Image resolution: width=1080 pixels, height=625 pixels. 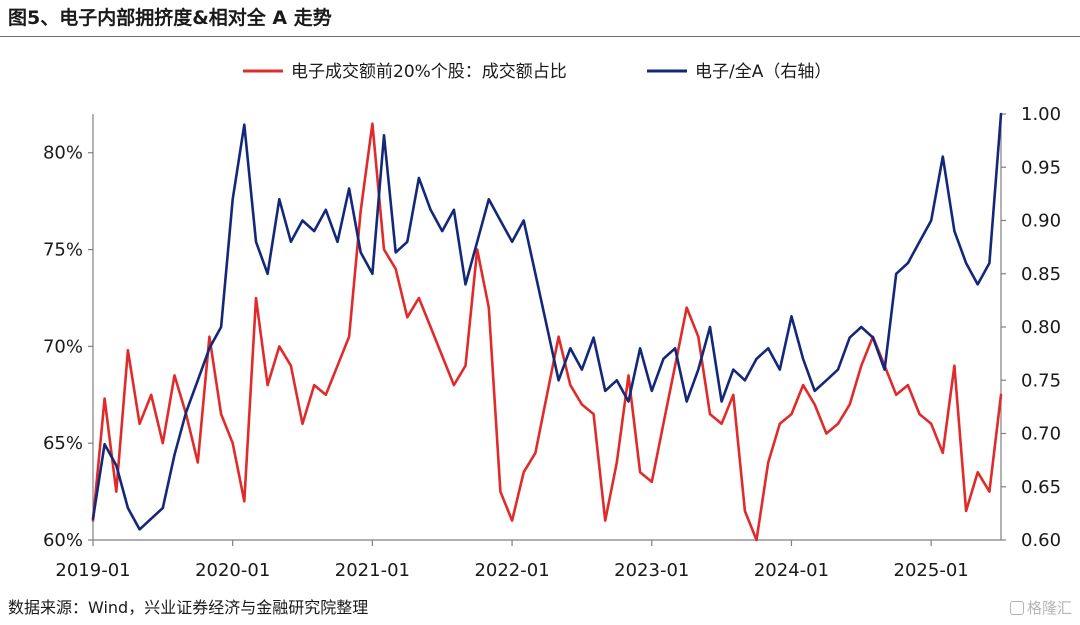 I want to click on left-tick-label: 80%, so click(x=63, y=153).